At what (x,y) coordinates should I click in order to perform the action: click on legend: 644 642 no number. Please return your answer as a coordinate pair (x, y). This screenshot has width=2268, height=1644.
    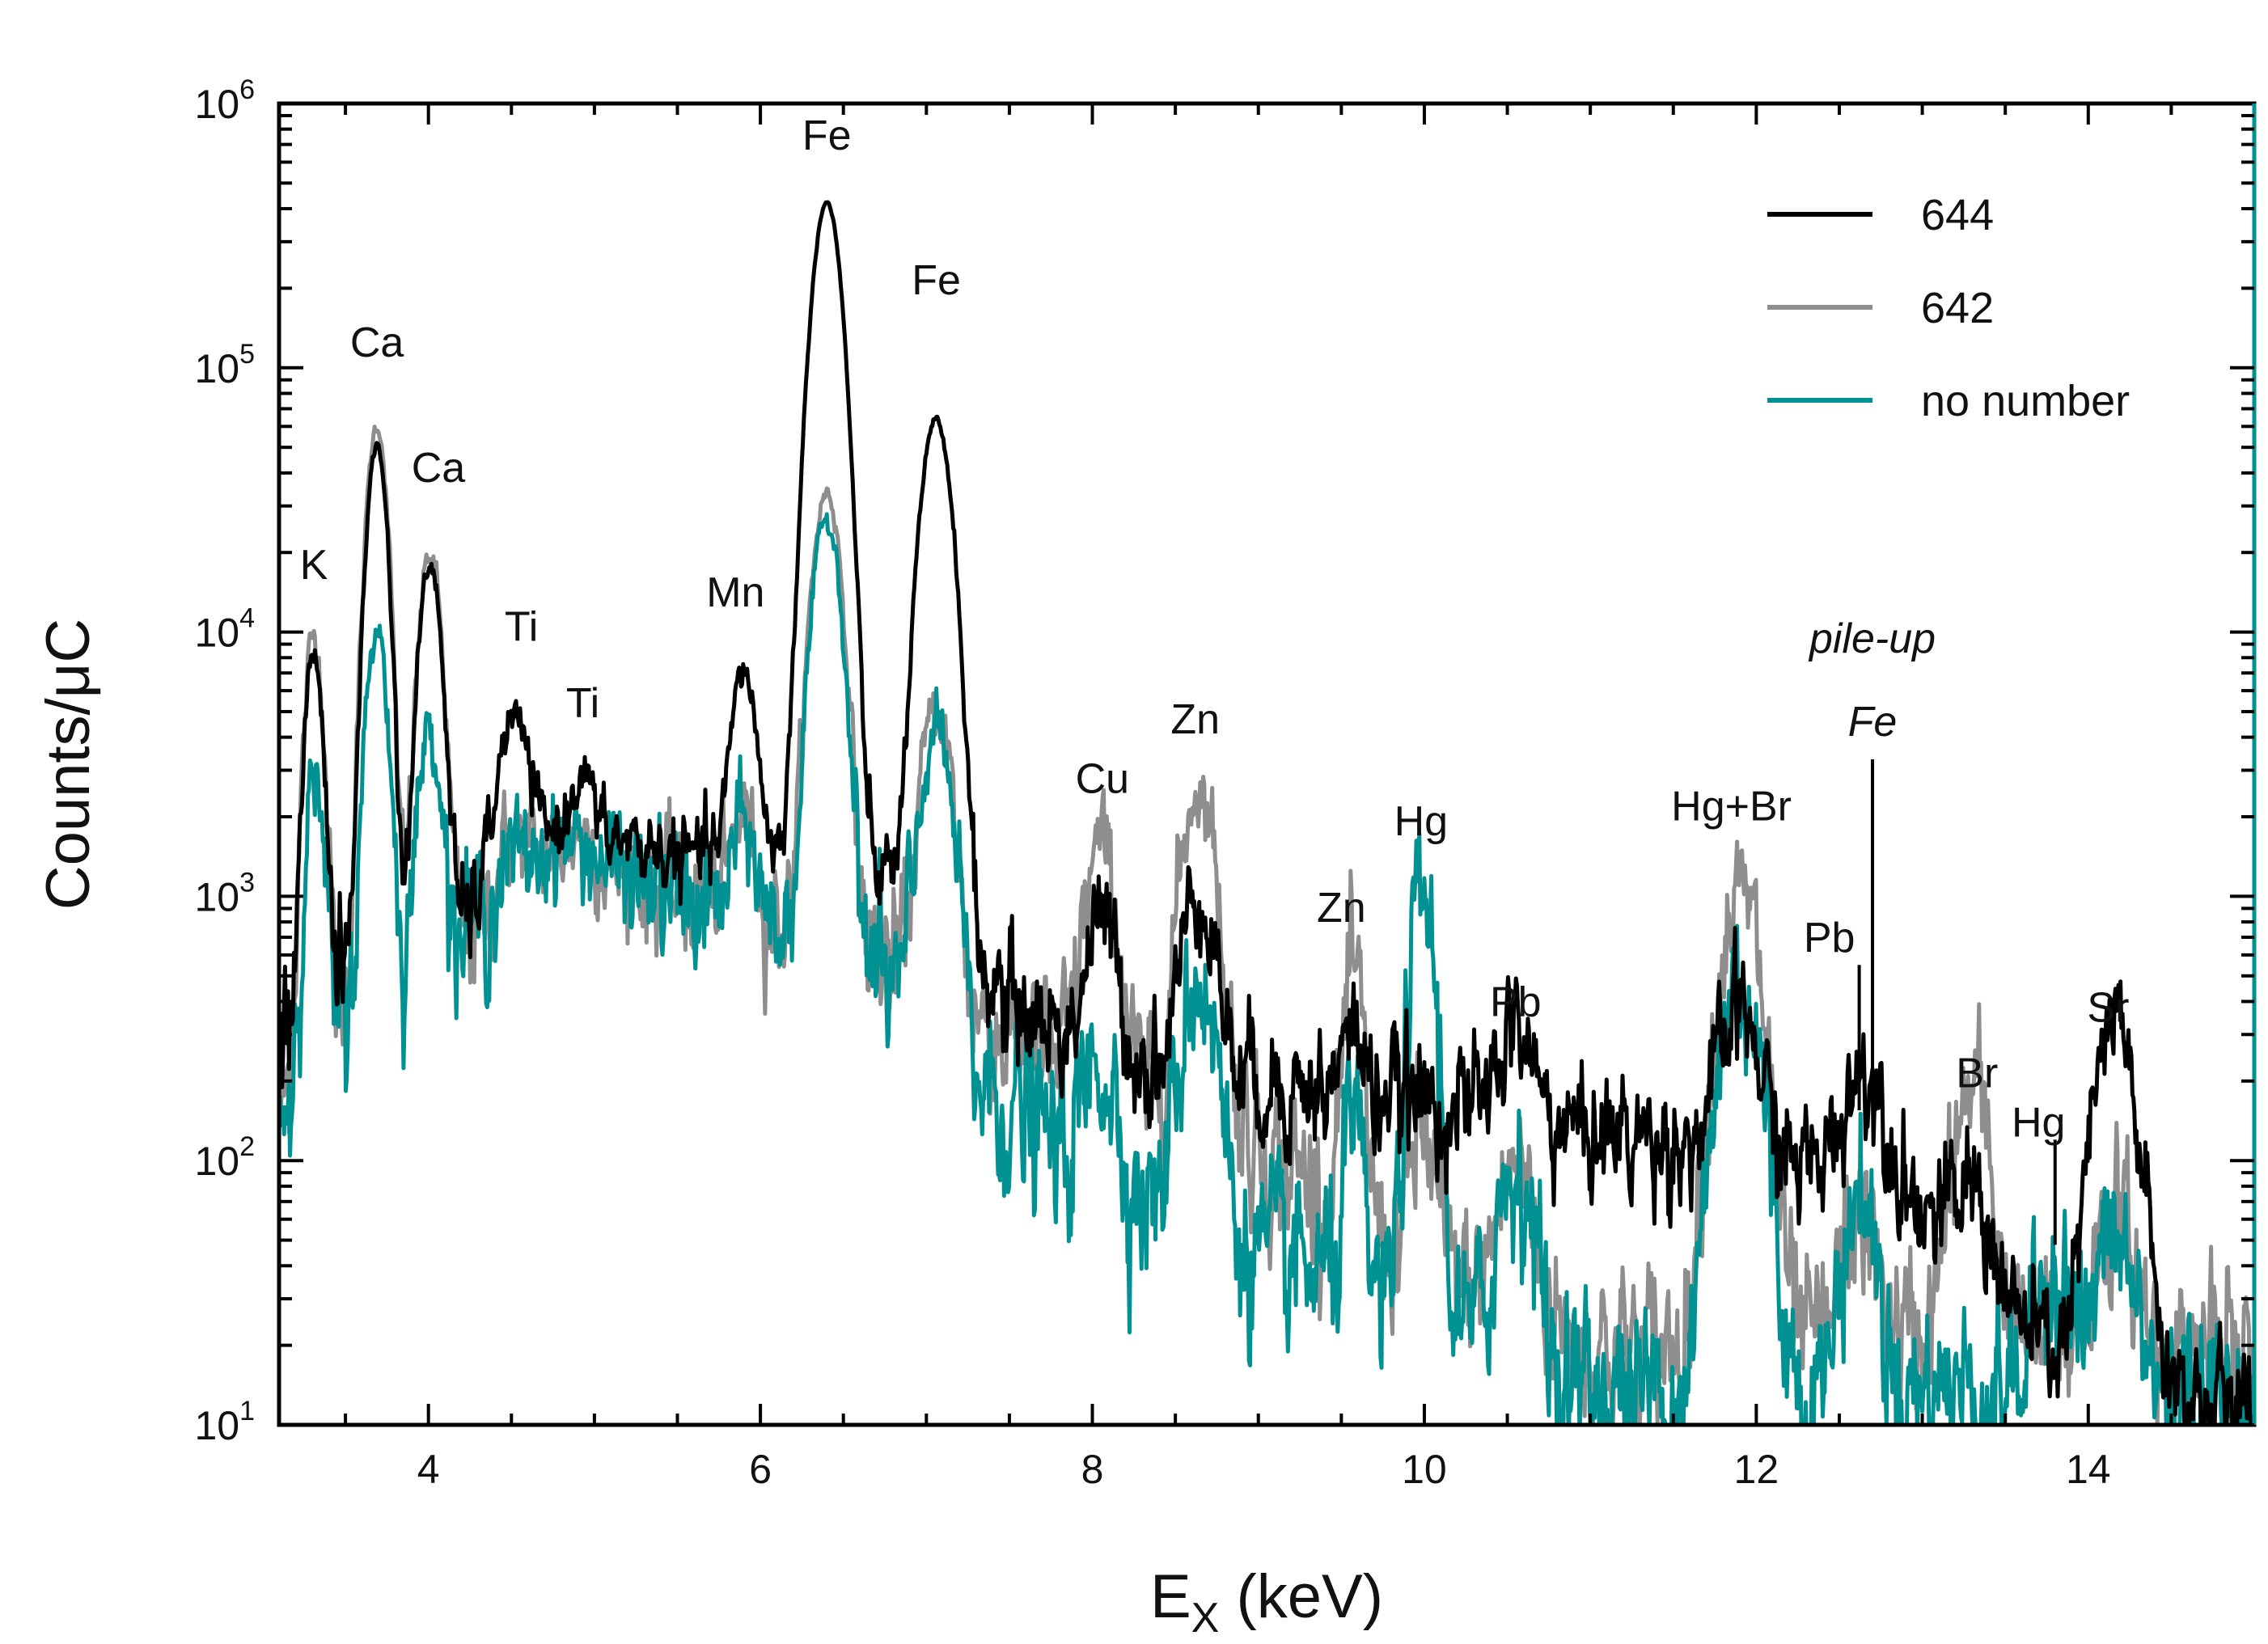
    Looking at the image, I should click on (1949, 308).